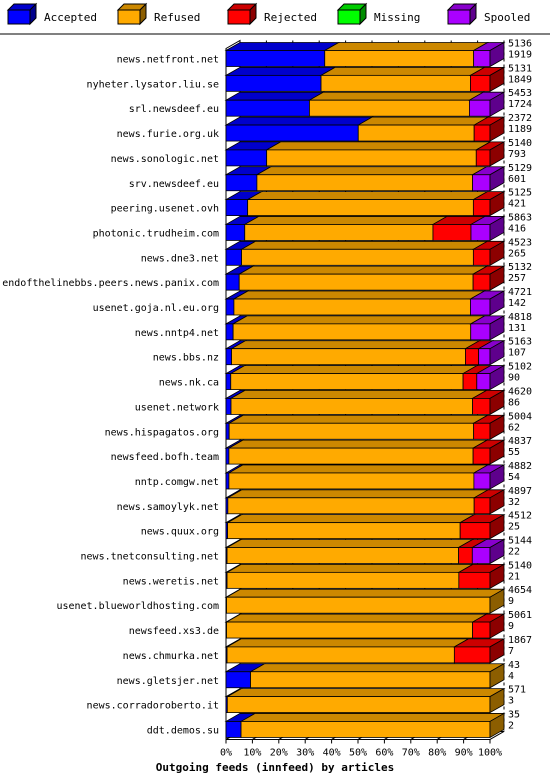  What do you see at coordinates (156, 308) in the screenshot?
I see `host-label: usenet.goja.nl.eu.org` at bounding box center [156, 308].